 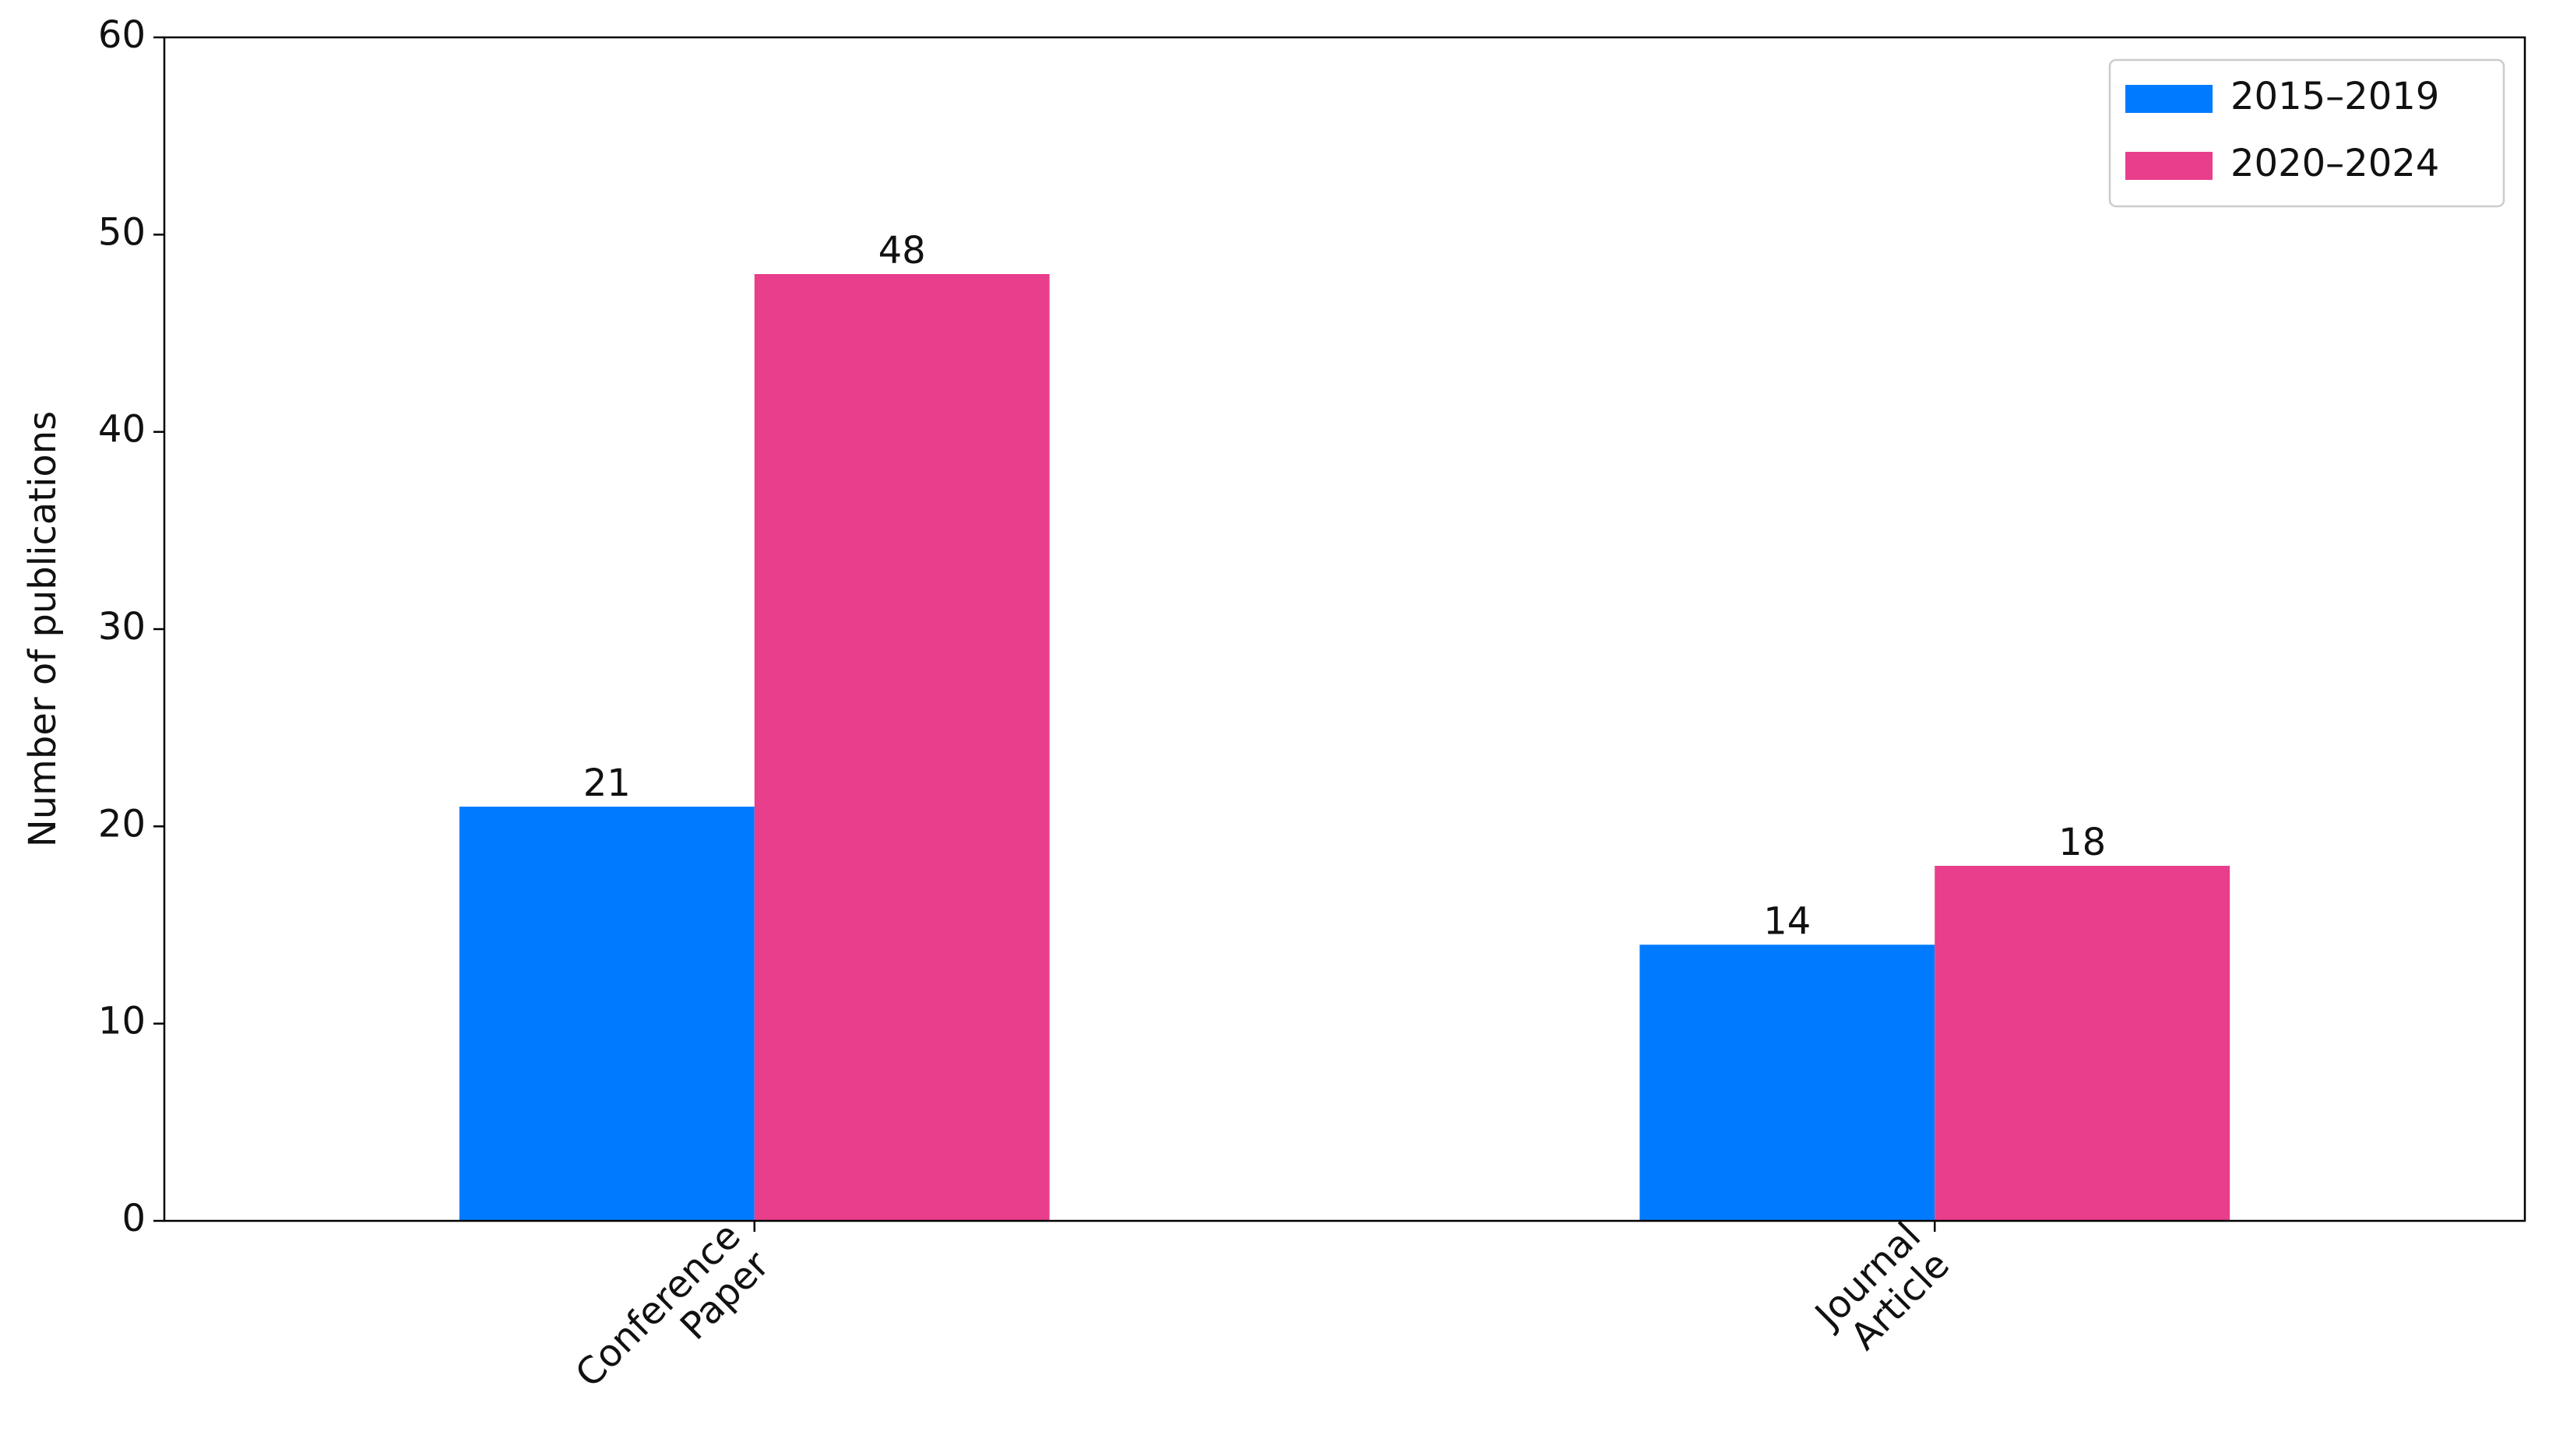 I want to click on value-label: 21, so click(x=607, y=783).